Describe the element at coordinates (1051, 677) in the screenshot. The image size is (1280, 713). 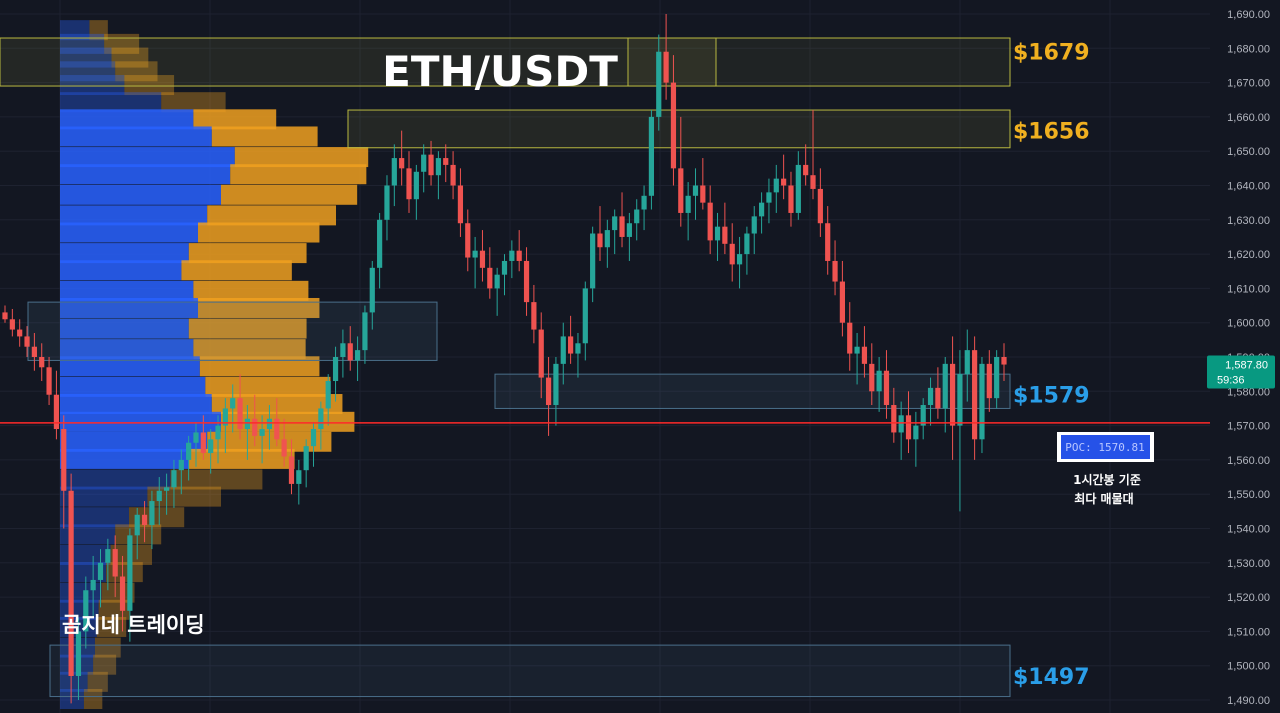
I see `level-label: $1497` at that location.